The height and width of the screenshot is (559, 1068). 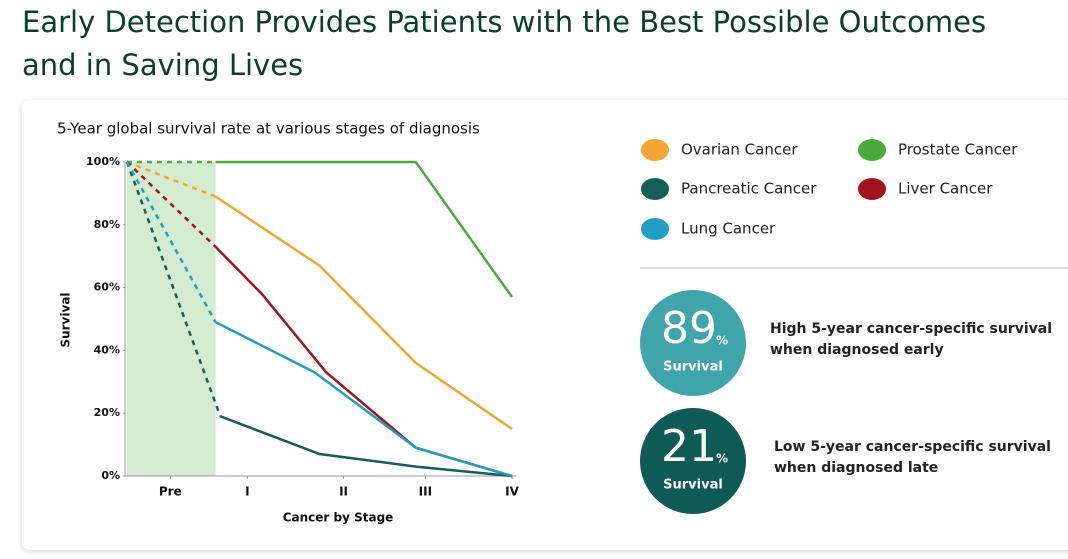 I want to click on legend-label: Prostate Cancer, so click(x=958, y=150).